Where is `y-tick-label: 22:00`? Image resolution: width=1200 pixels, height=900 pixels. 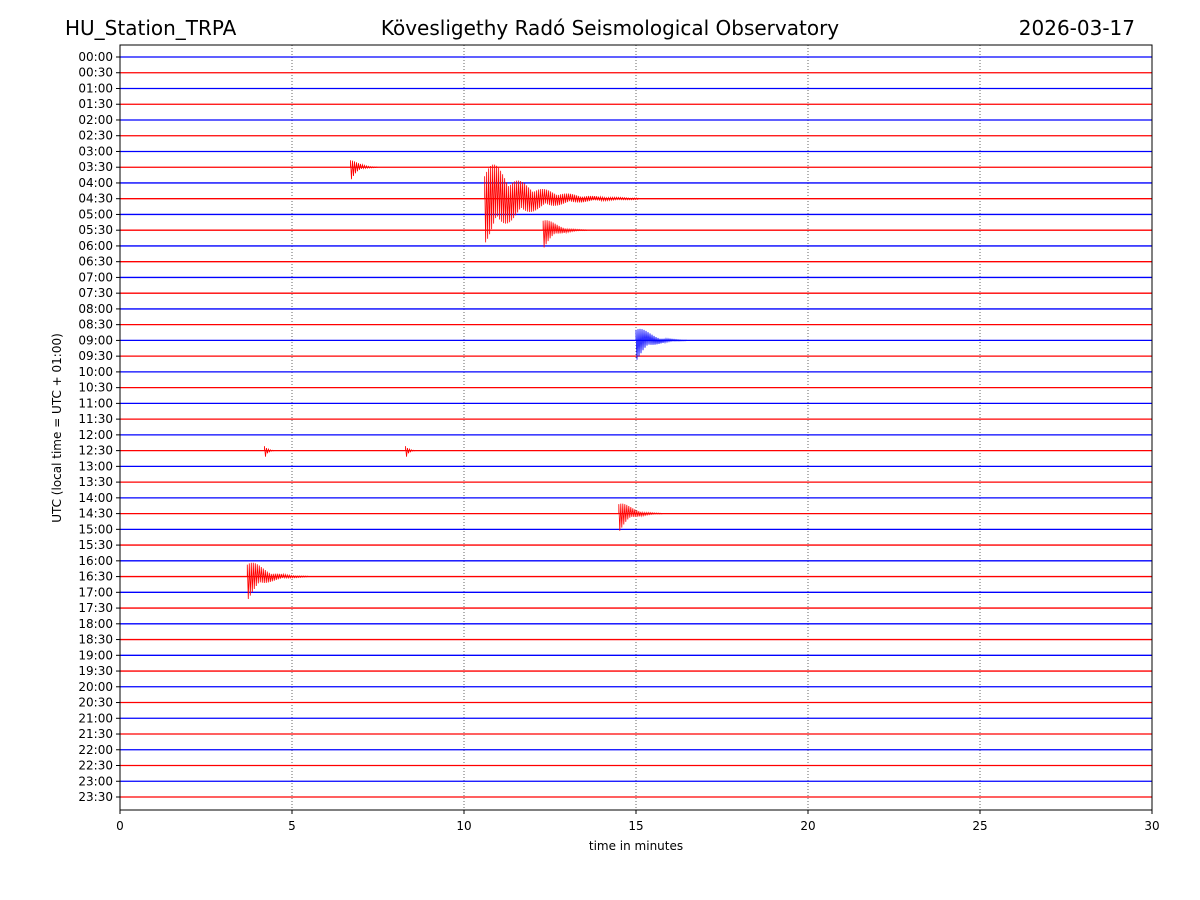 y-tick-label: 22:00 is located at coordinates (95, 750).